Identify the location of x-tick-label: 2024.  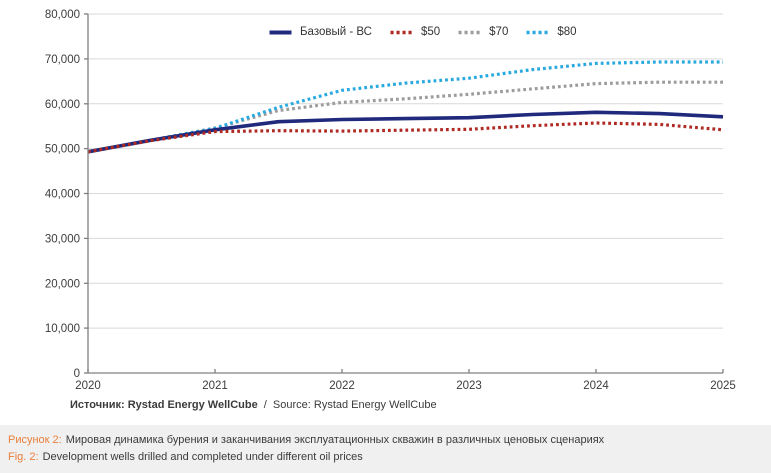
(596, 386).